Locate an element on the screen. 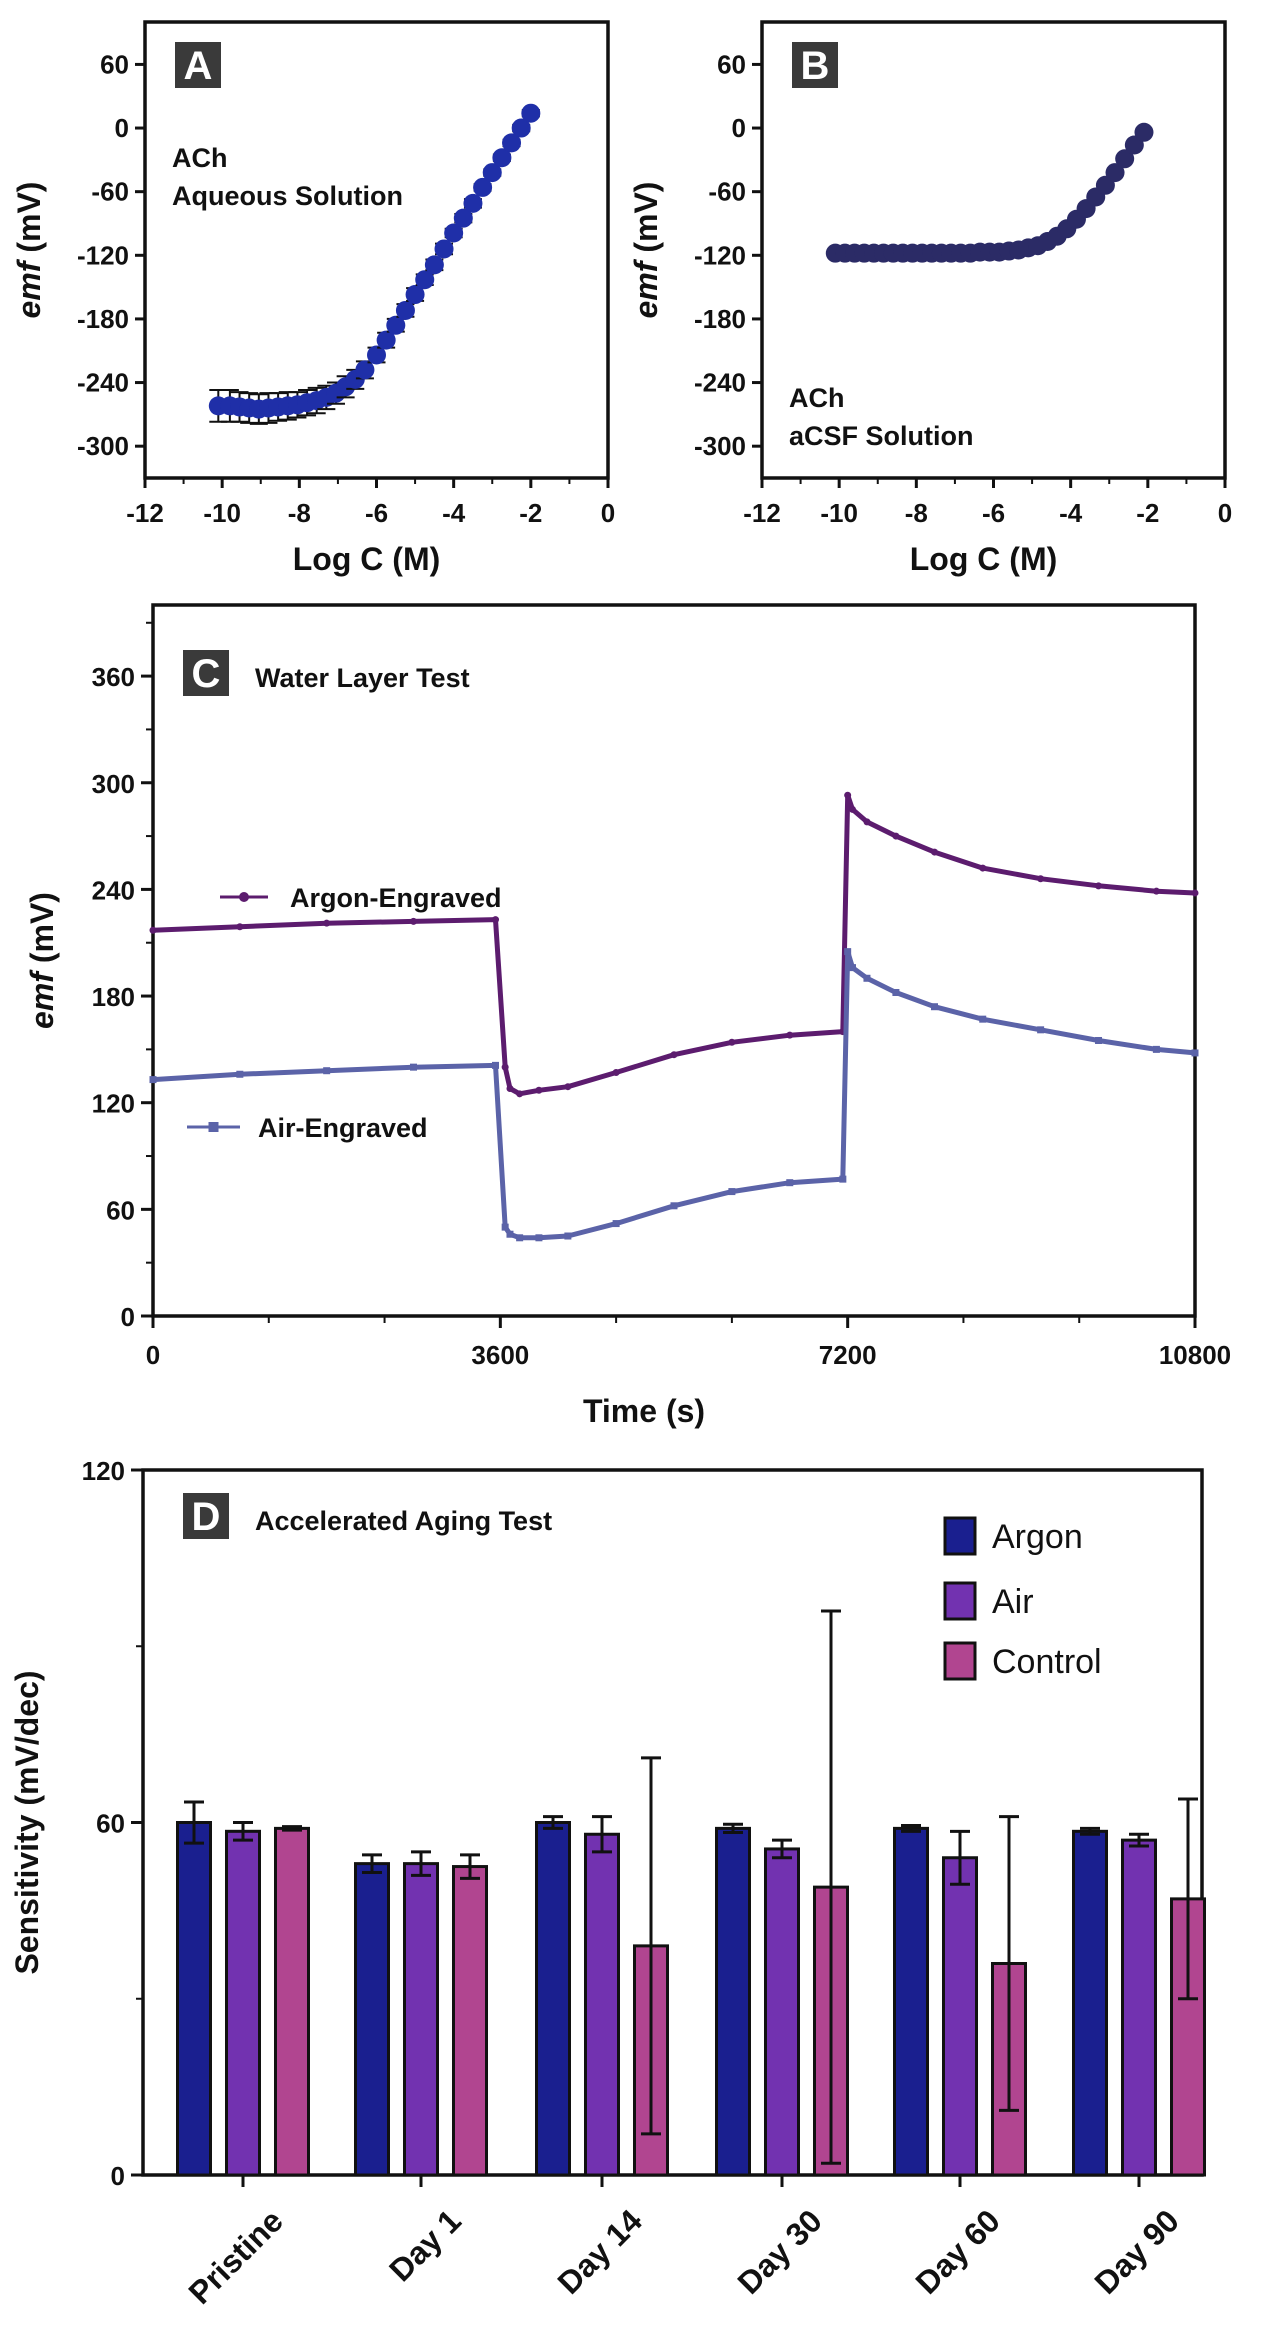 Image resolution: width=1263 pixels, height=2330 pixels. panel-label: C is located at coordinates (206, 674).